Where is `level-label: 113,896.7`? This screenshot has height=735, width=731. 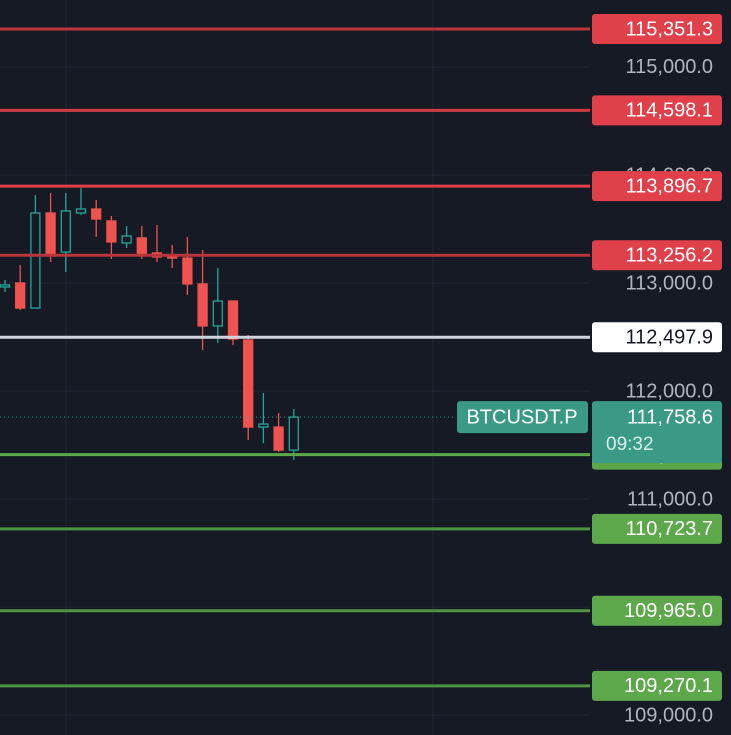
level-label: 113,896.7 is located at coordinates (670, 186).